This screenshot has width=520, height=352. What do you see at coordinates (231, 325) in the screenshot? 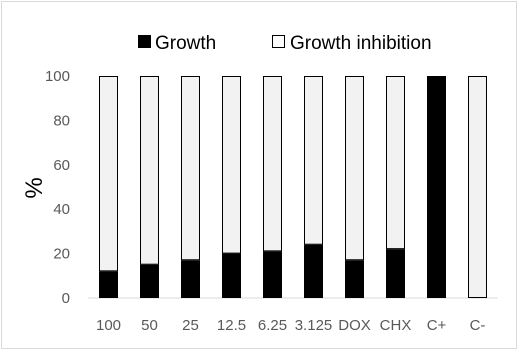
I see `x-tick-label: 12.5` at bounding box center [231, 325].